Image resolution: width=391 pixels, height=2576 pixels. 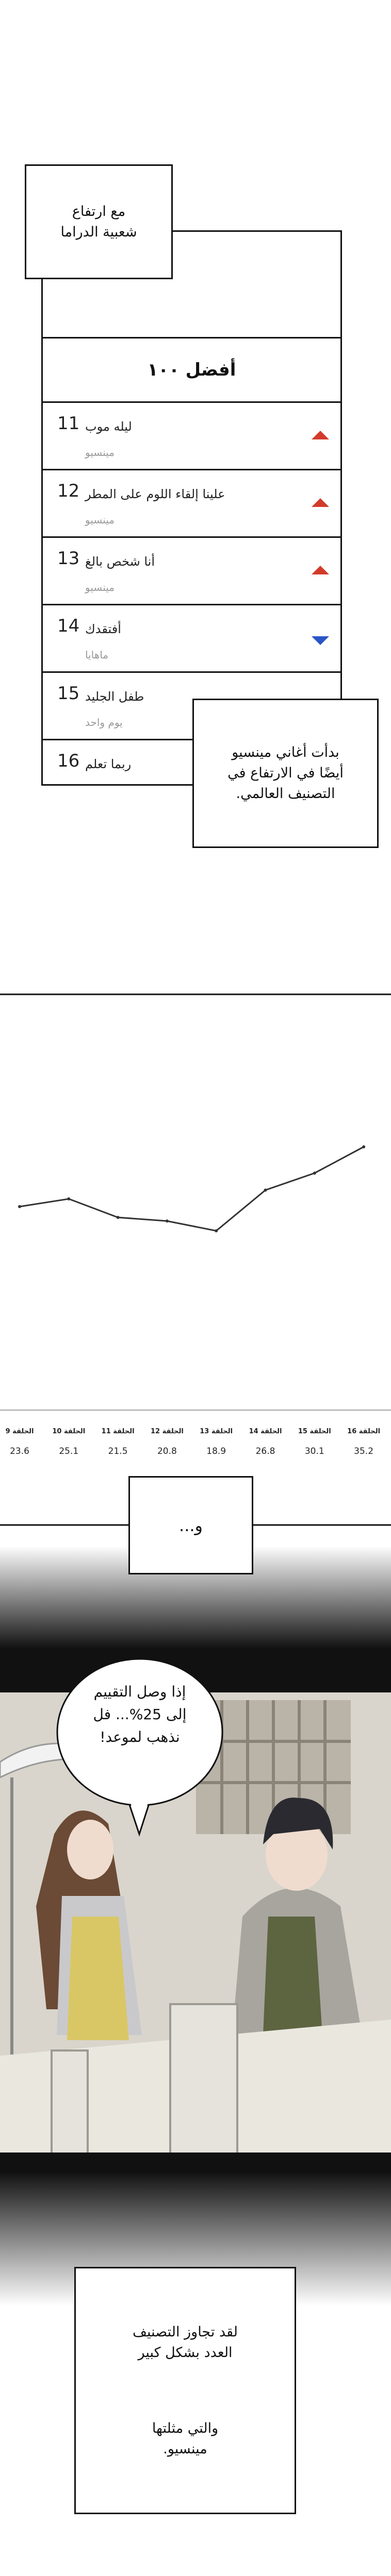 I want to click on caption-line: والتي مثلتها, so click(x=185, y=2428).